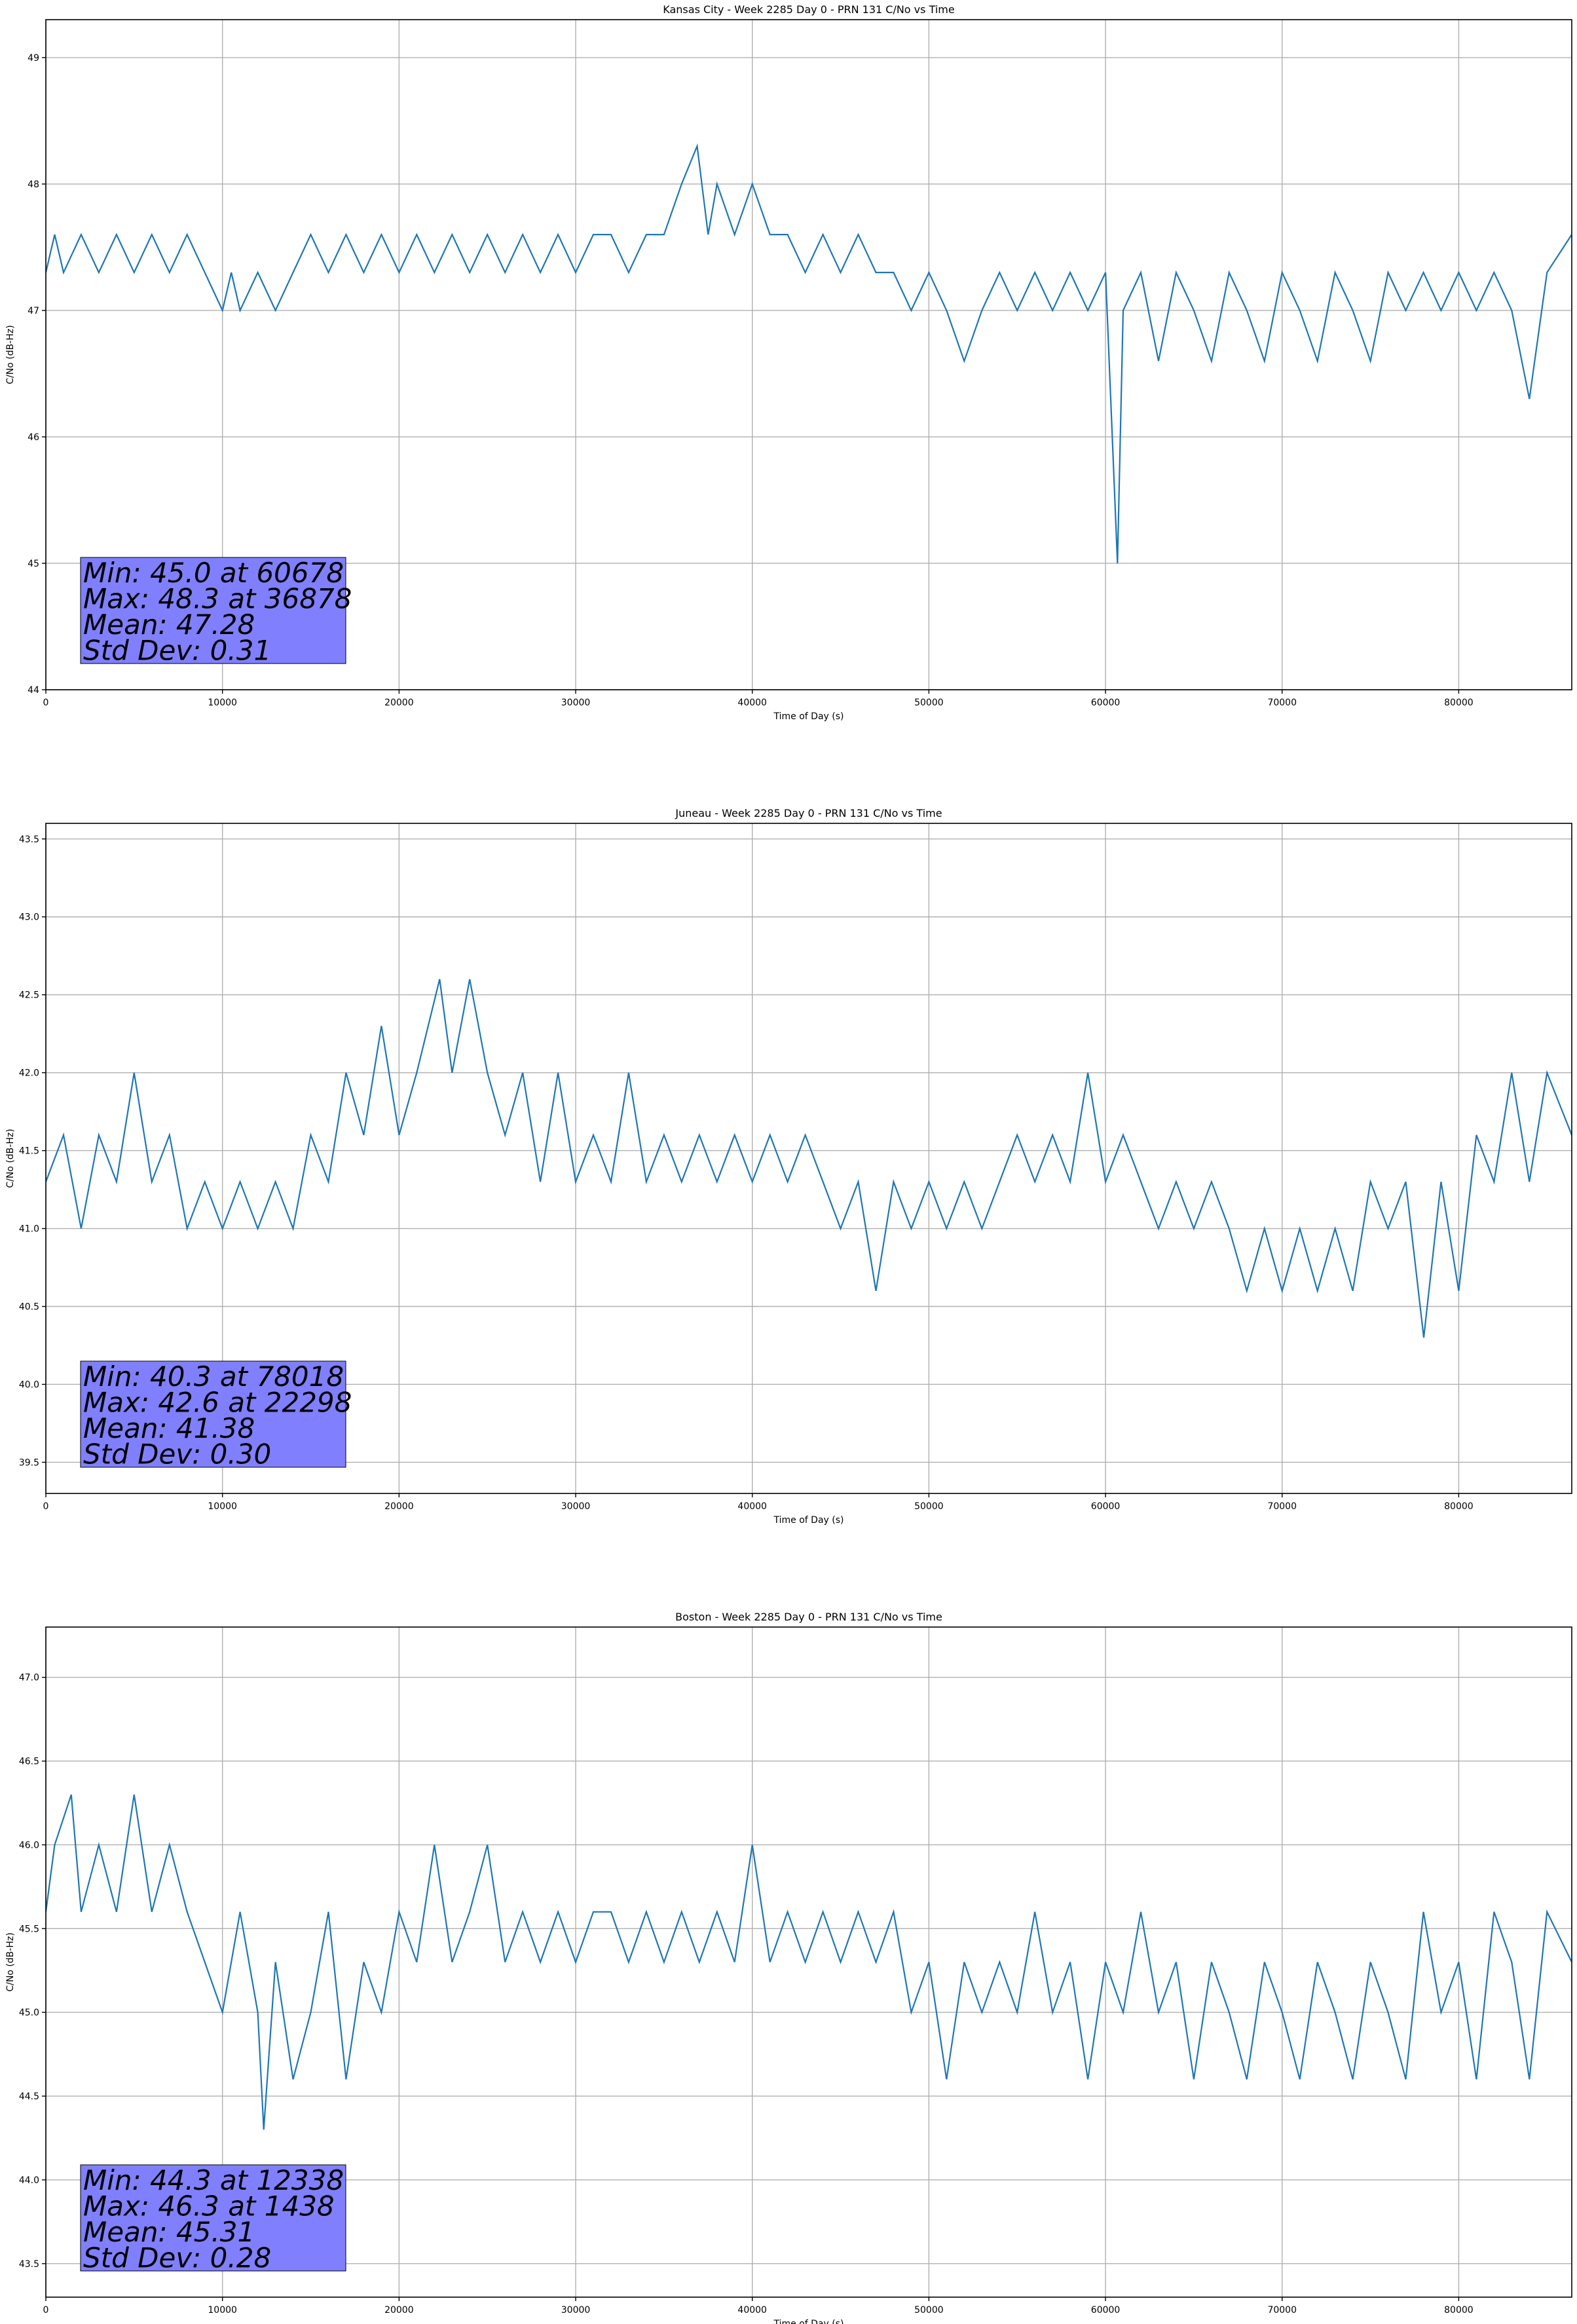  I want to click on stats-line: Std Dev: 0.31, so click(177, 651).